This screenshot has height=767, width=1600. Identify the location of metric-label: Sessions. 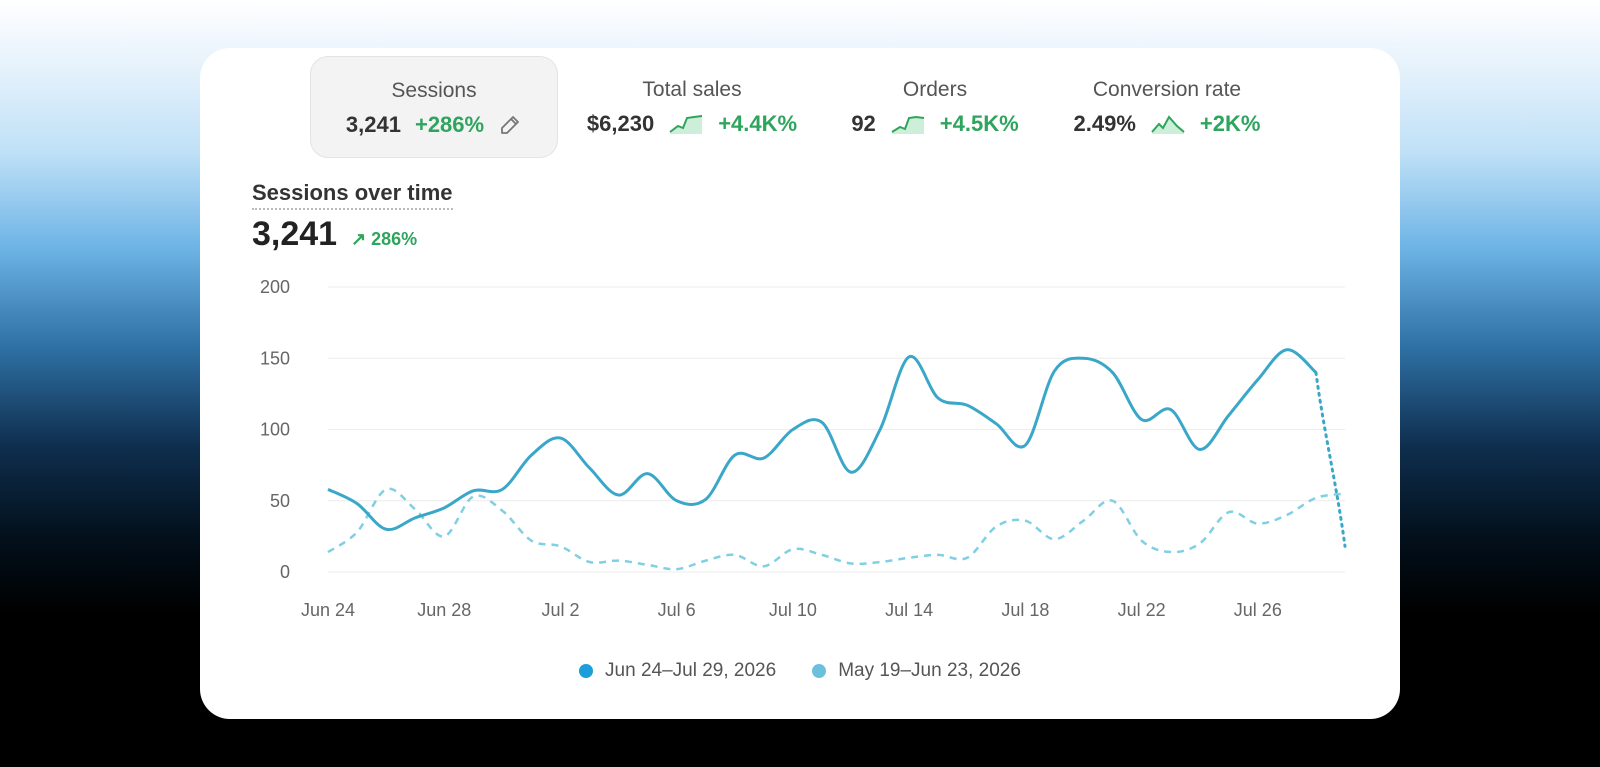
(434, 90).